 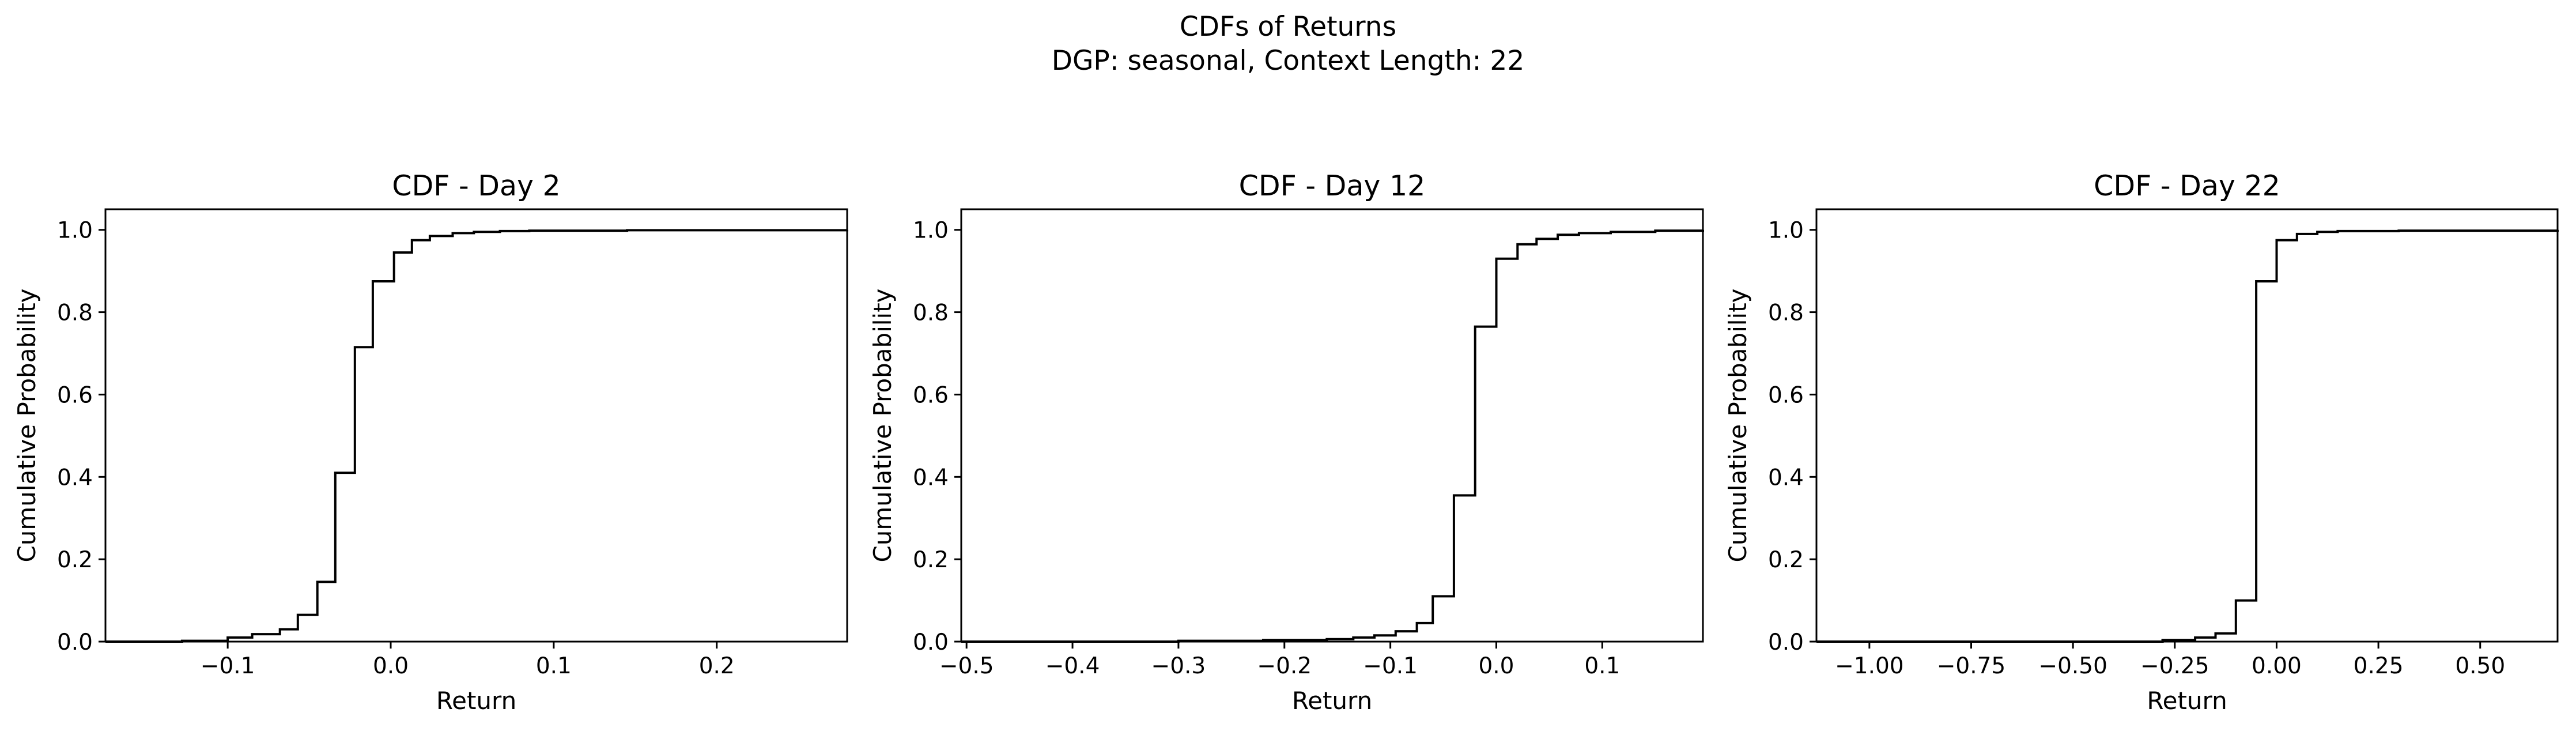 What do you see at coordinates (717, 666) in the screenshot?
I see `x-tick-label: 0.2` at bounding box center [717, 666].